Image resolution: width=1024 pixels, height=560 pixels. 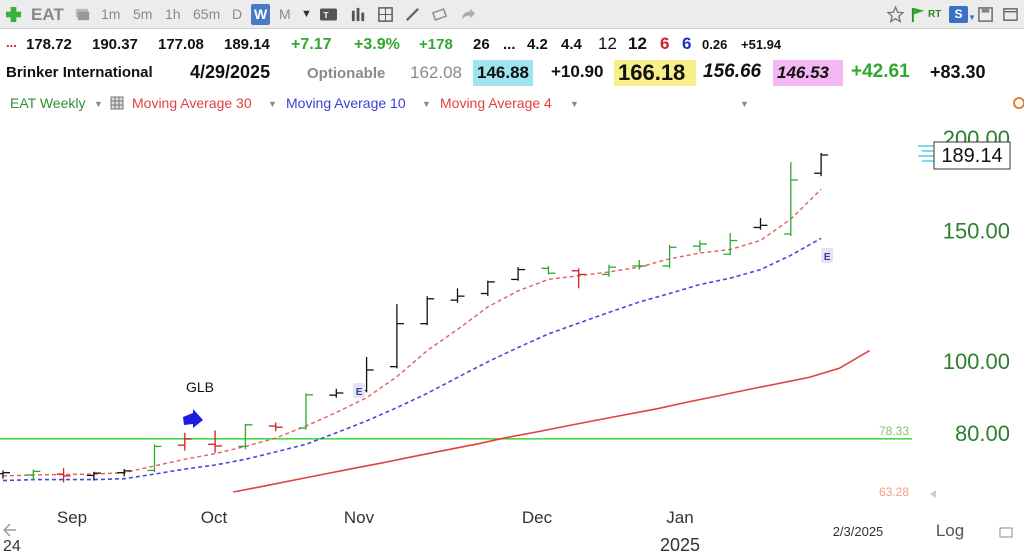 What do you see at coordinates (207, 14) in the screenshot?
I see `interval-65m: 65m` at bounding box center [207, 14].